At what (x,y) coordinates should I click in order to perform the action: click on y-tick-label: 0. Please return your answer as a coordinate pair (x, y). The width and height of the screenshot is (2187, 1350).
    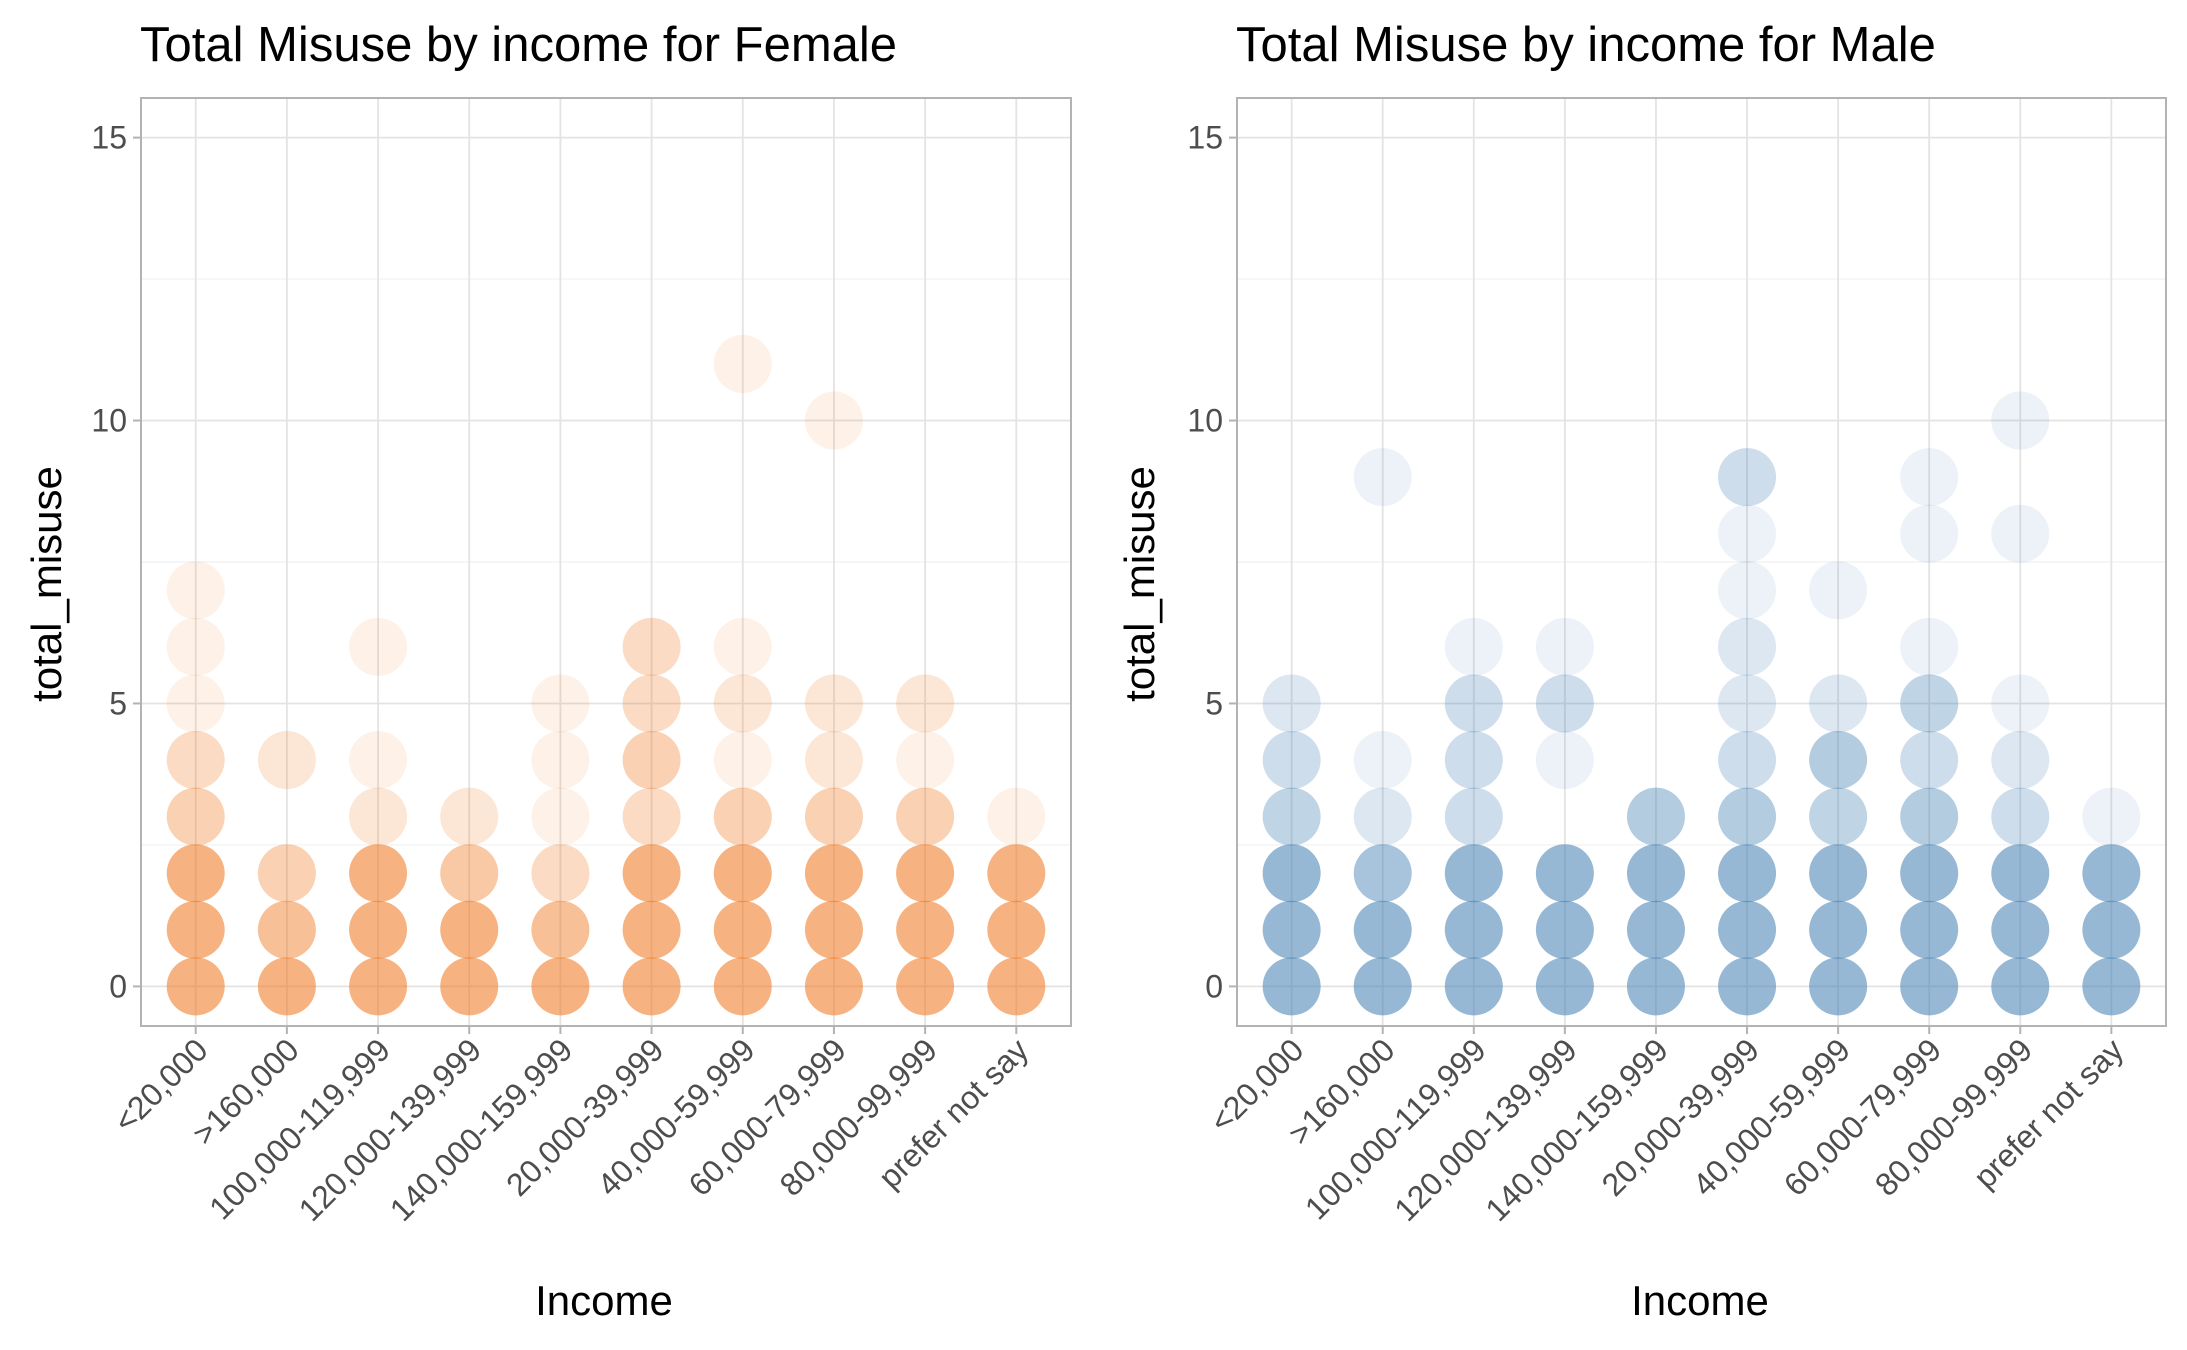
    Looking at the image, I should click on (118, 986).